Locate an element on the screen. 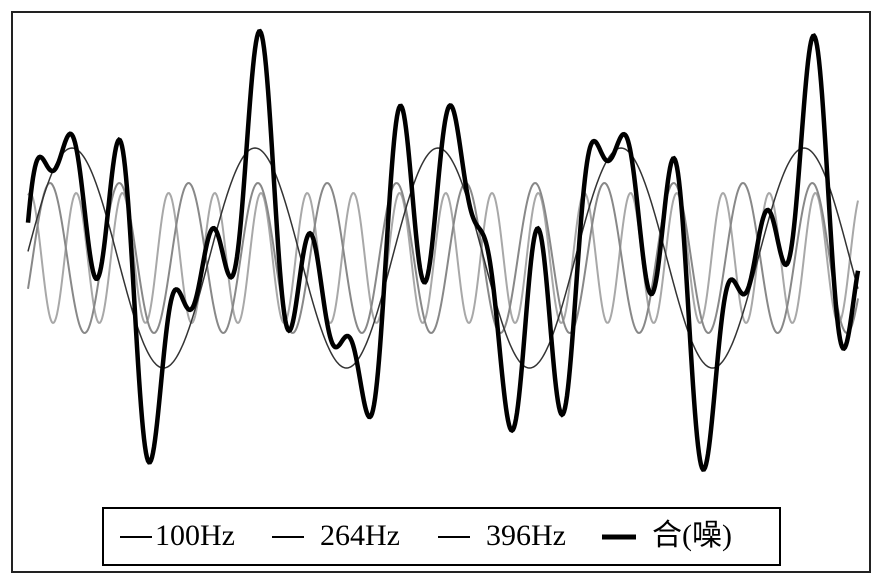 The height and width of the screenshot is (588, 890). legend-label: 264Hz is located at coordinates (360, 535).